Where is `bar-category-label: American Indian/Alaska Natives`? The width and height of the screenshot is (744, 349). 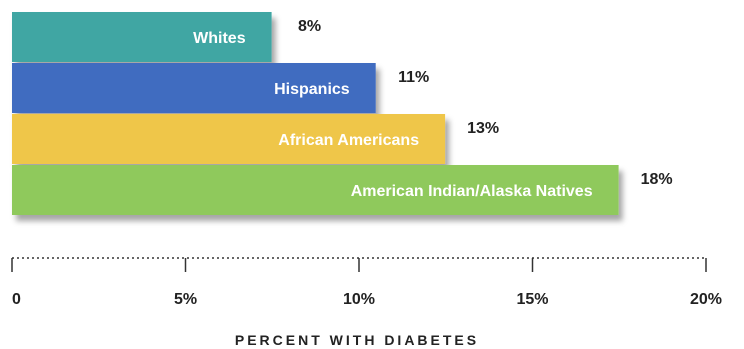
bar-category-label: American Indian/Alaska Natives is located at coordinates (472, 191).